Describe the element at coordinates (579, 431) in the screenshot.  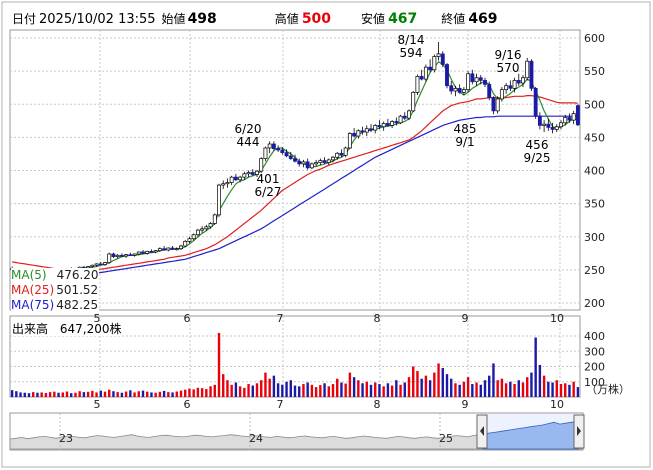
I see `chevron-right-icon` at that location.